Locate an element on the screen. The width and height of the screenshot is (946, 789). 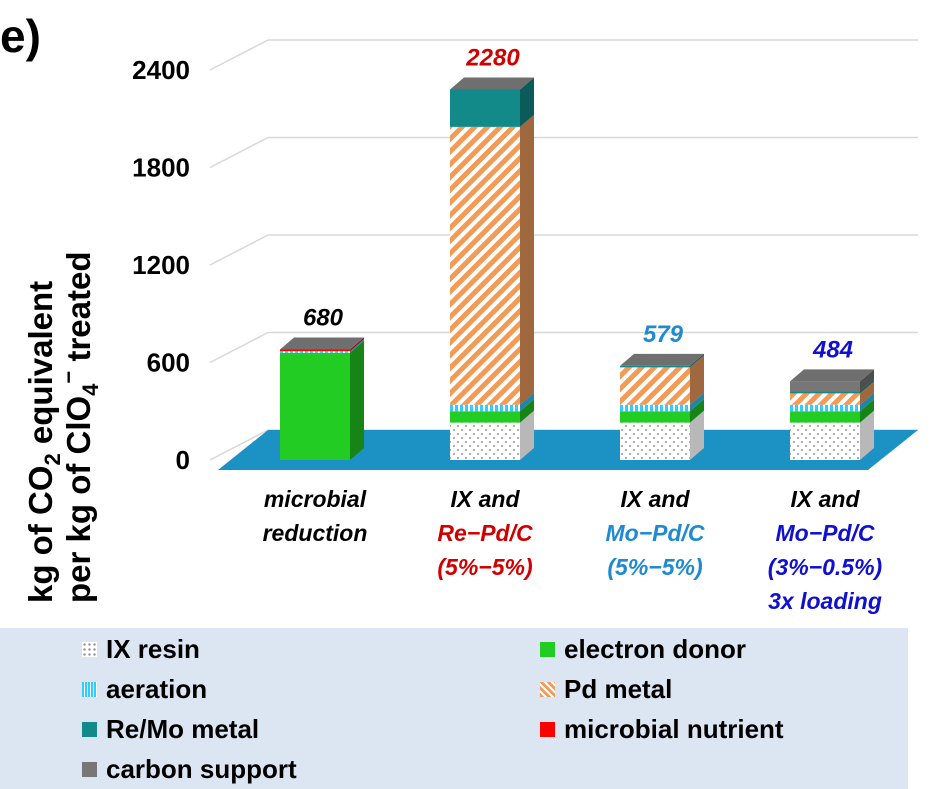
panel-label: e) is located at coordinates (20, 36).